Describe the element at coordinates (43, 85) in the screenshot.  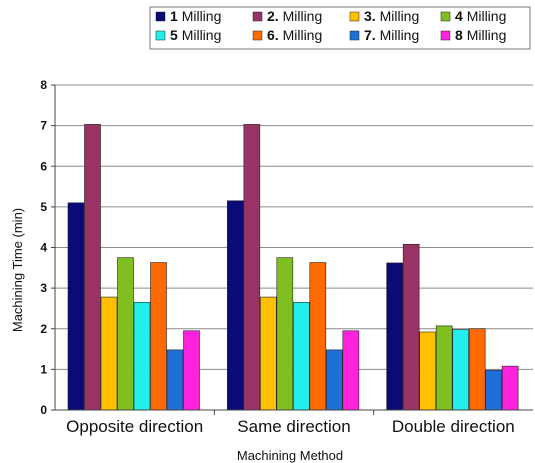
I see `y-tick-label: 8` at that location.